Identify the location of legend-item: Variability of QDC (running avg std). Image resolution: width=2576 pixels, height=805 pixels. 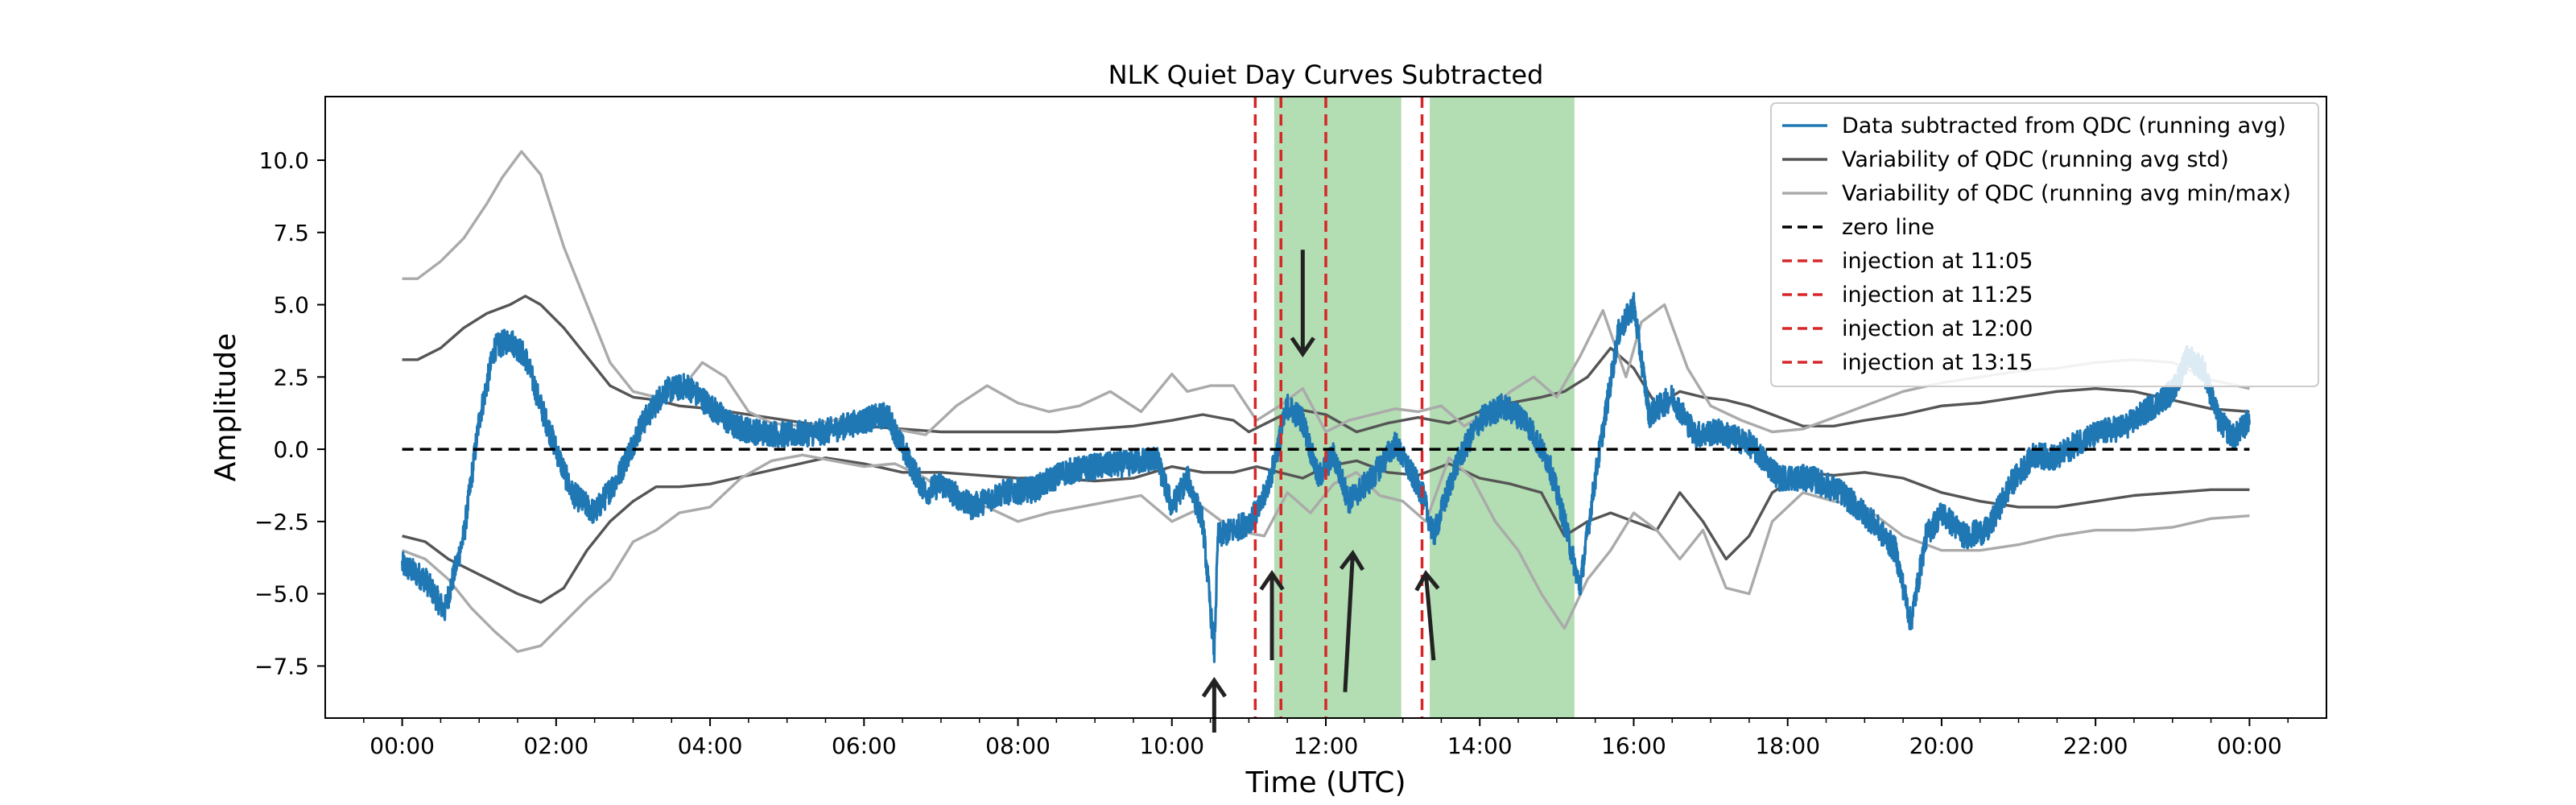
(2005, 159).